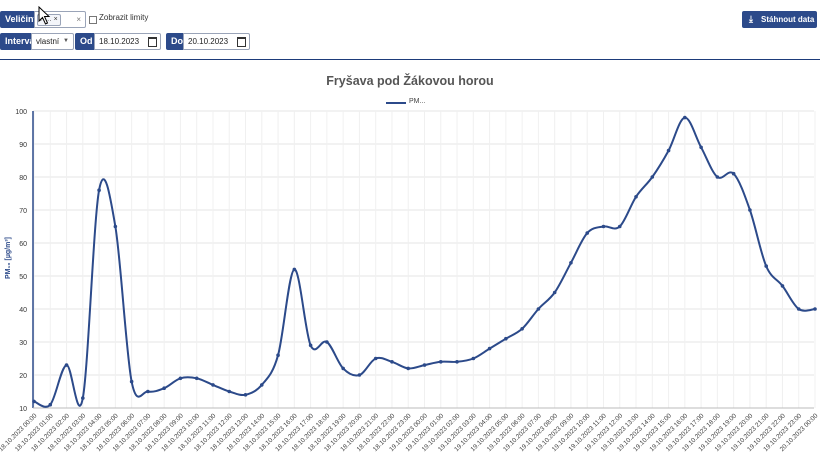  What do you see at coordinates (216, 41) in the screenshot?
I see `to-date-input: 20.10.2023` at bounding box center [216, 41].